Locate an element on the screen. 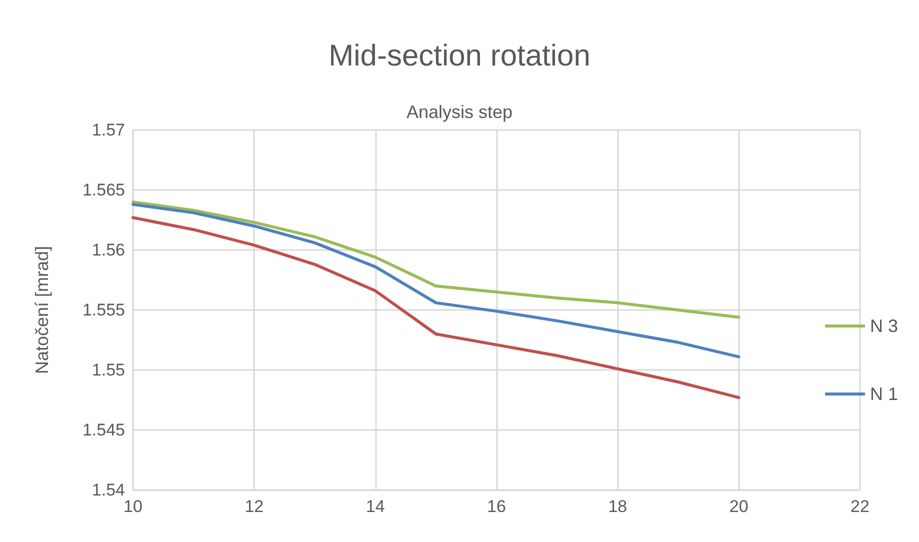 The height and width of the screenshot is (542, 919). x-tick-label: 18 is located at coordinates (618, 506).